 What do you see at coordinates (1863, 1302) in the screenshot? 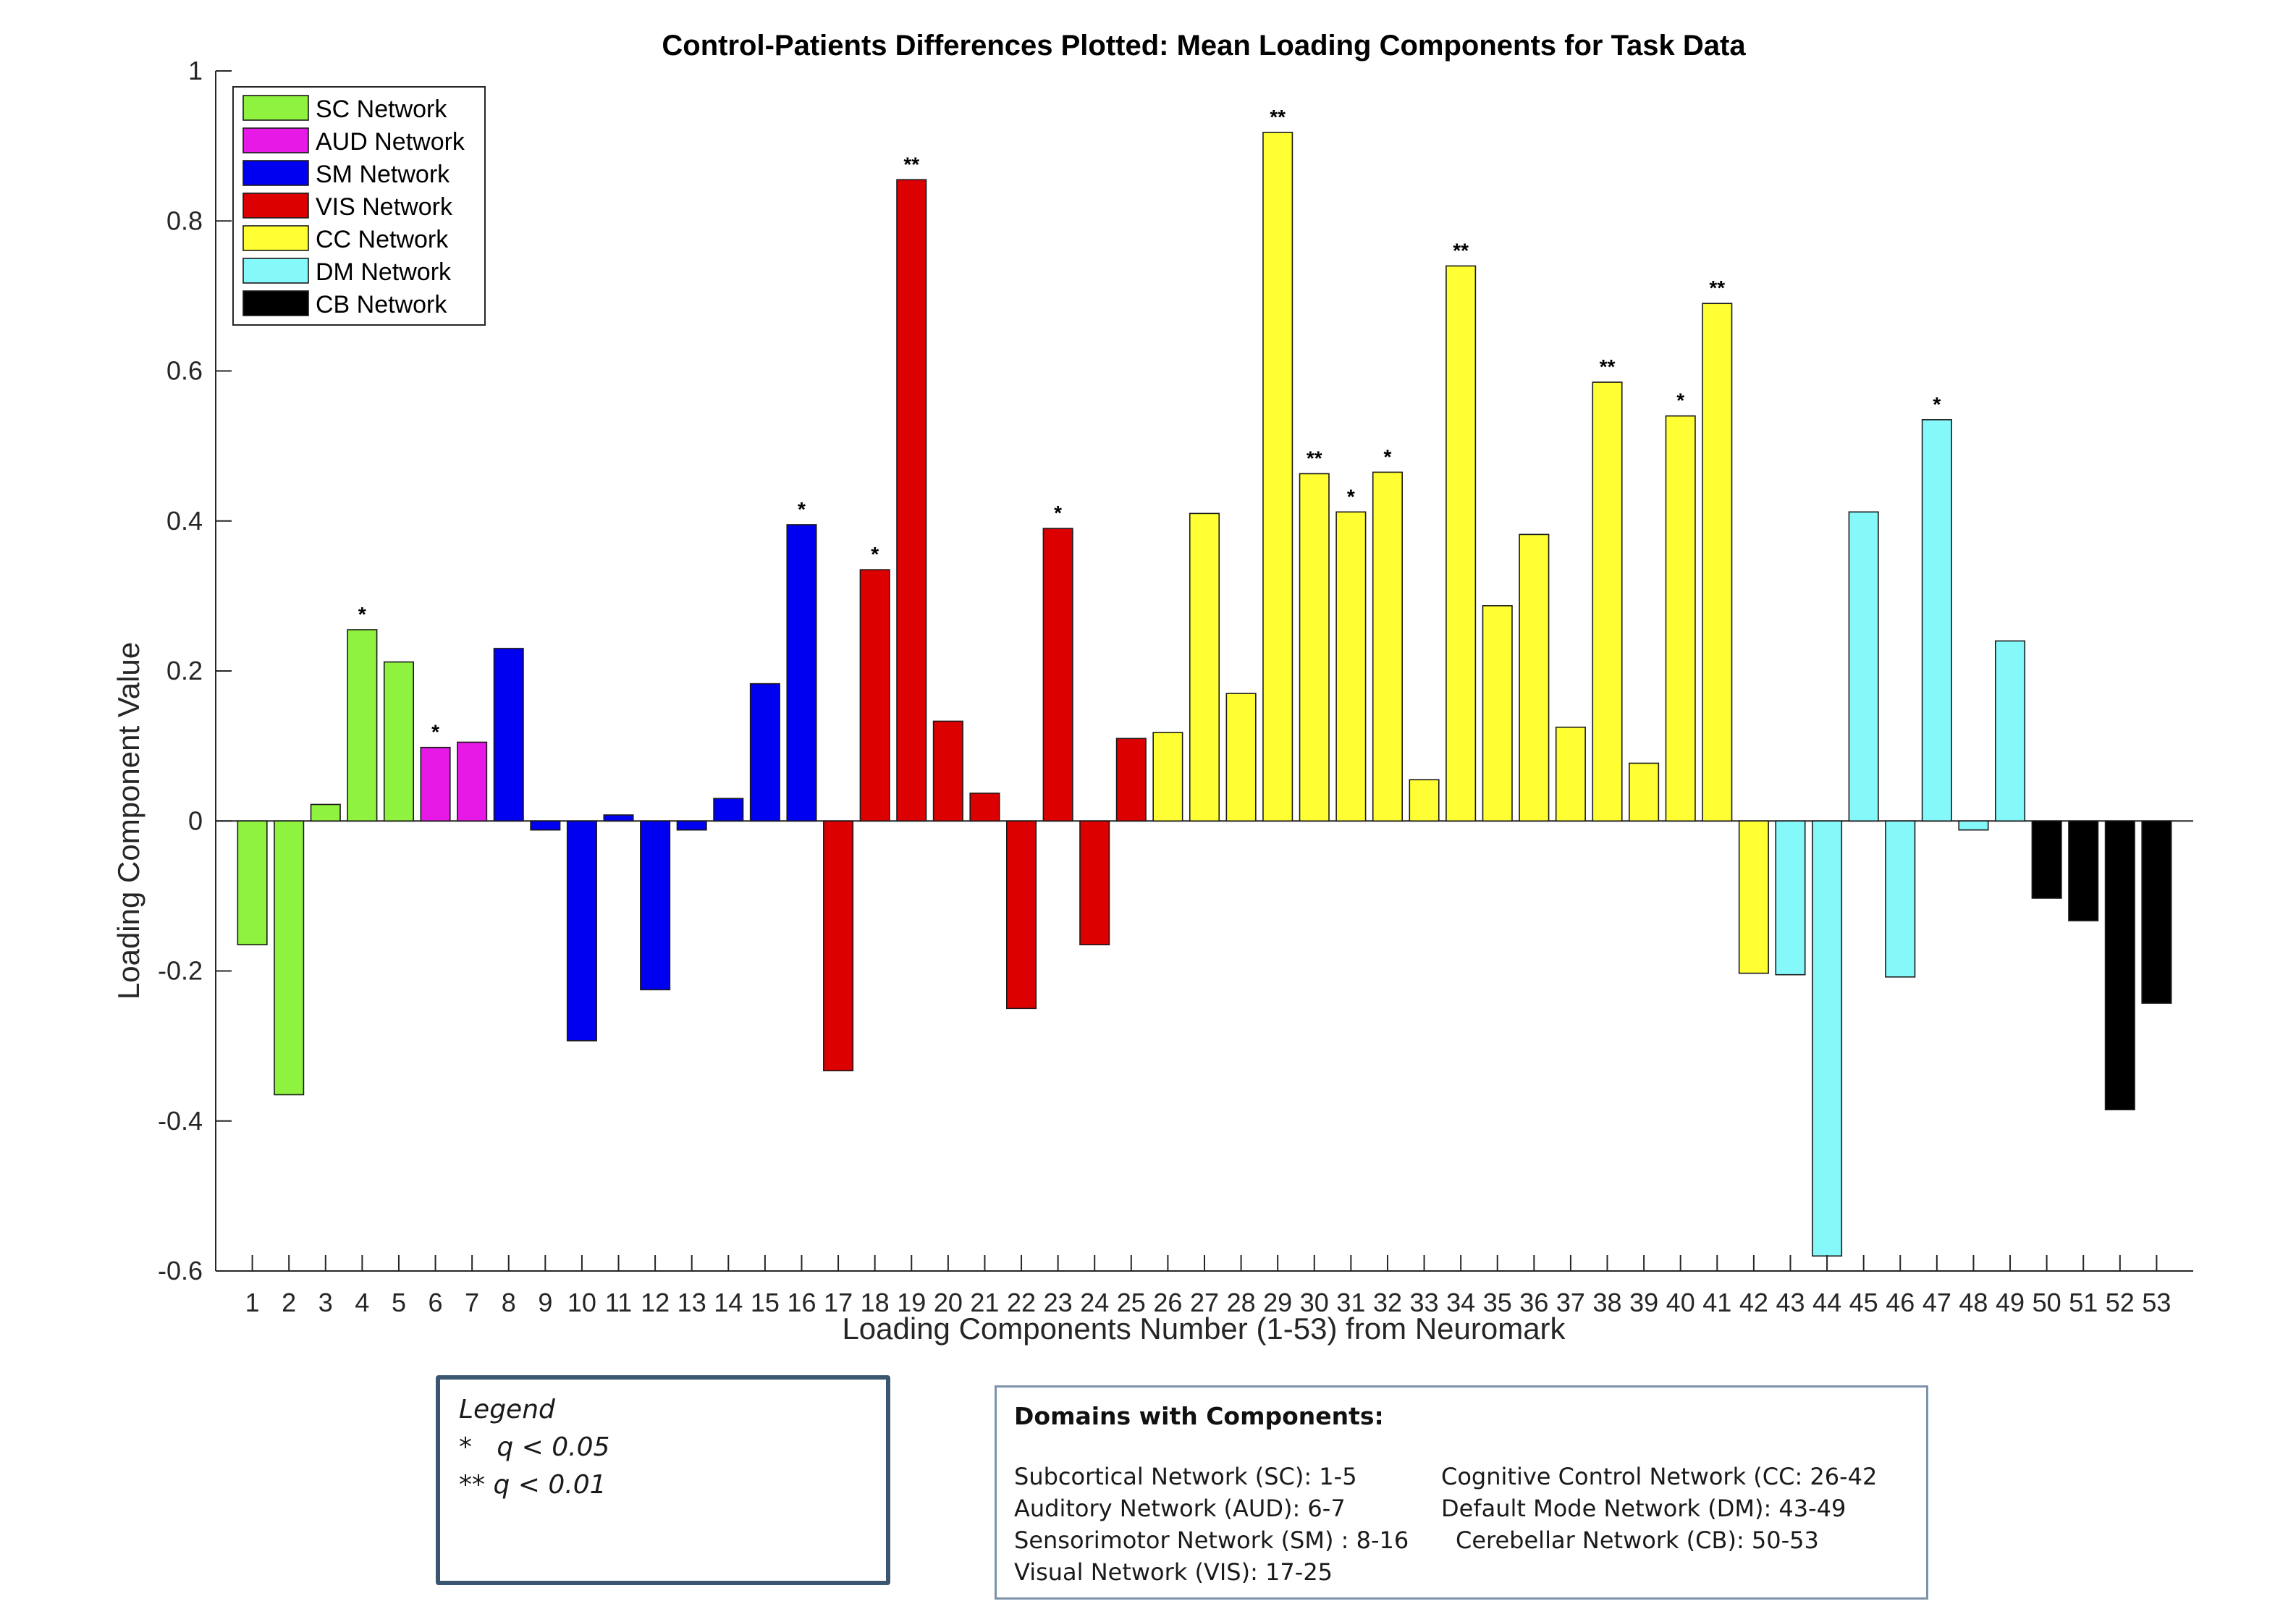
I see `x-tick-label: 45` at bounding box center [1863, 1302].